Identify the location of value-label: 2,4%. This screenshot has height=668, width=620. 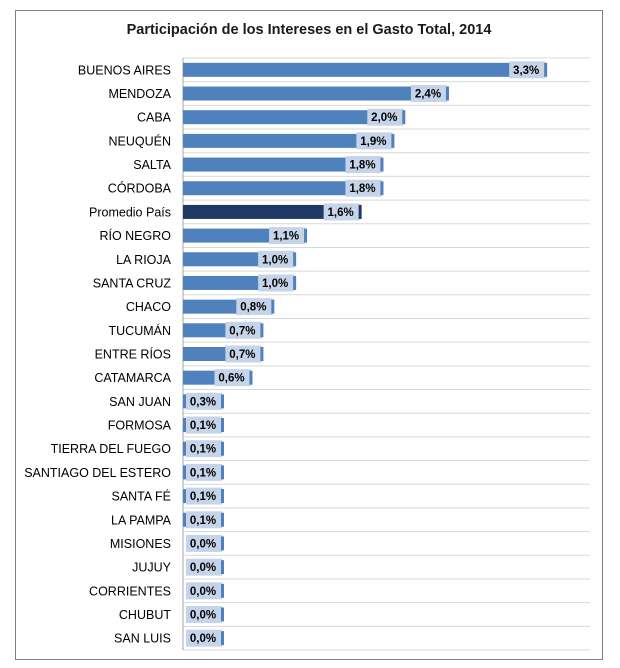
(428, 95).